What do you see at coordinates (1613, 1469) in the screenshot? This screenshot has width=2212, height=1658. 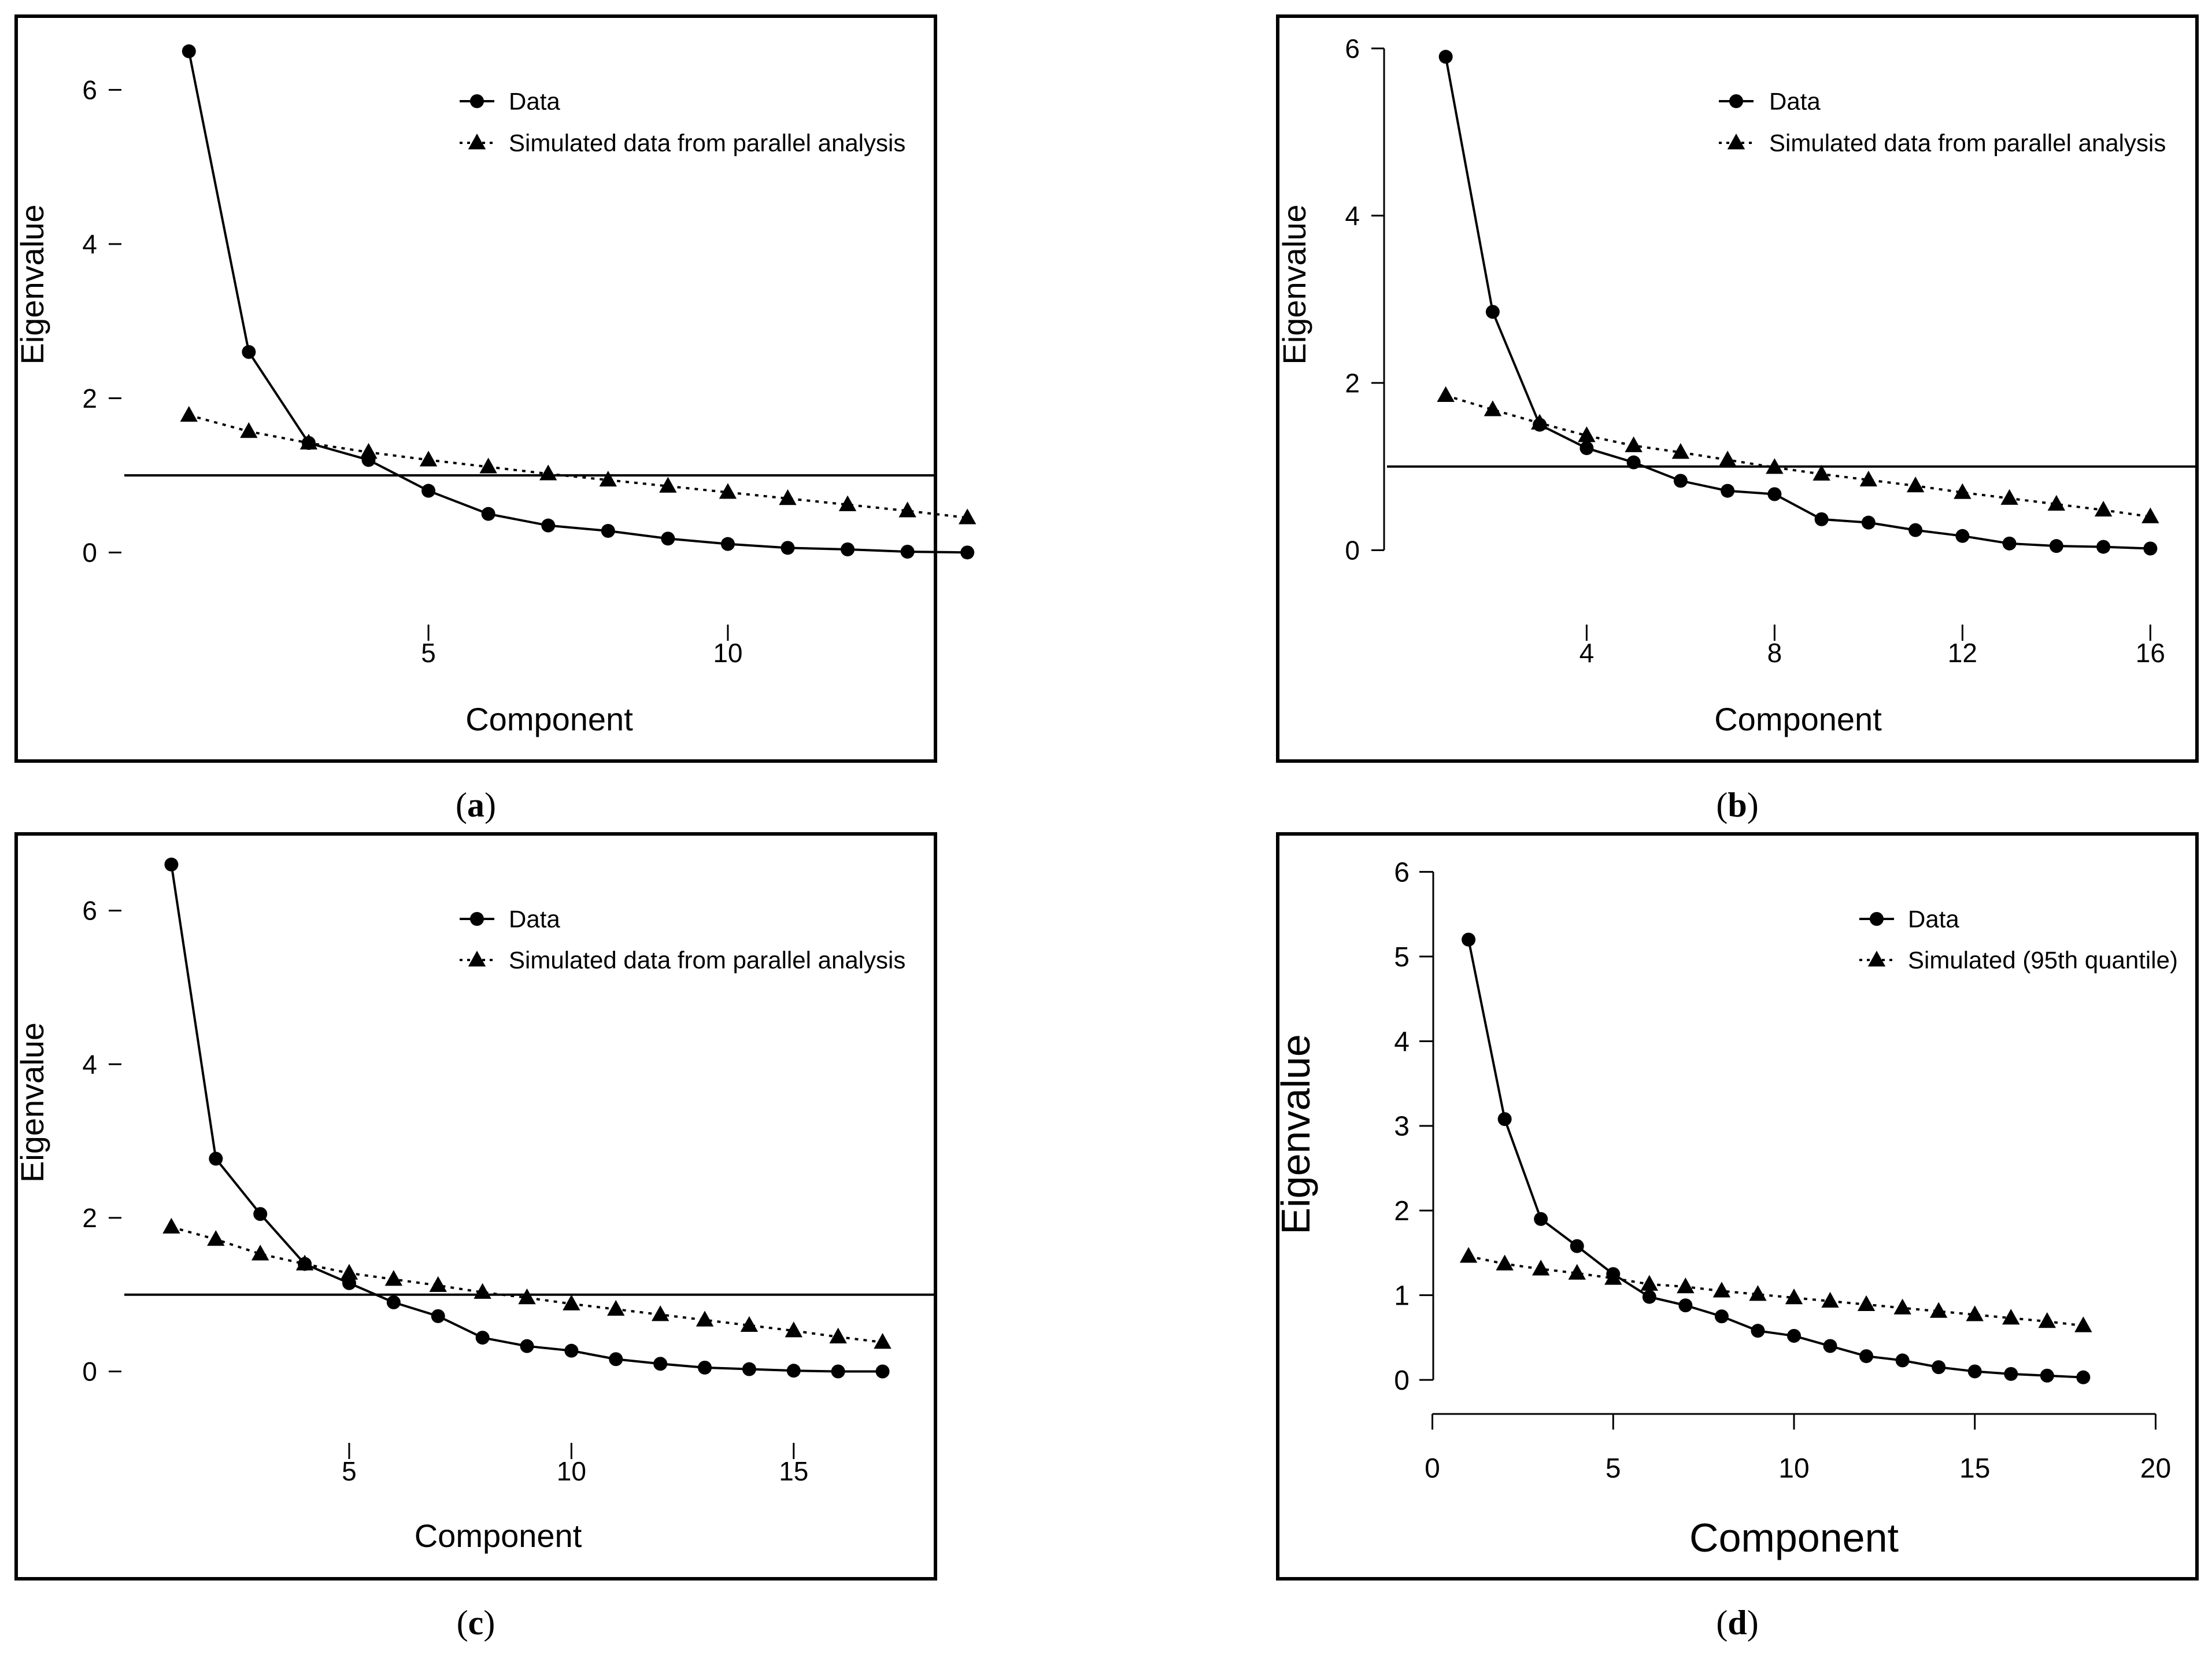 I see `x-tick-label: 5` at bounding box center [1613, 1469].